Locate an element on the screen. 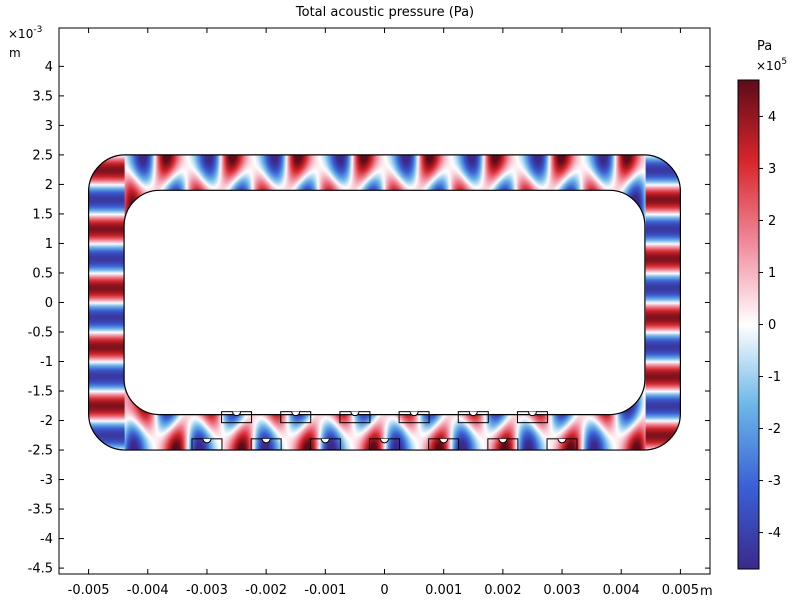 The image size is (796, 601). y-tick-label: -4.5 is located at coordinates (40, 569).